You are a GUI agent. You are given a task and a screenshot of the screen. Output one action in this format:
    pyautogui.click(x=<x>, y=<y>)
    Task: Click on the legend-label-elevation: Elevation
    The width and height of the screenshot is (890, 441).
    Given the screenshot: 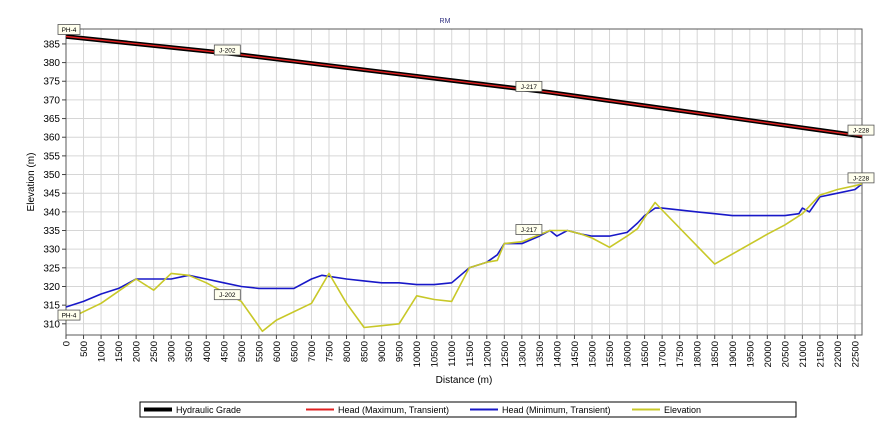 What is the action you would take?
    pyautogui.click(x=682, y=410)
    